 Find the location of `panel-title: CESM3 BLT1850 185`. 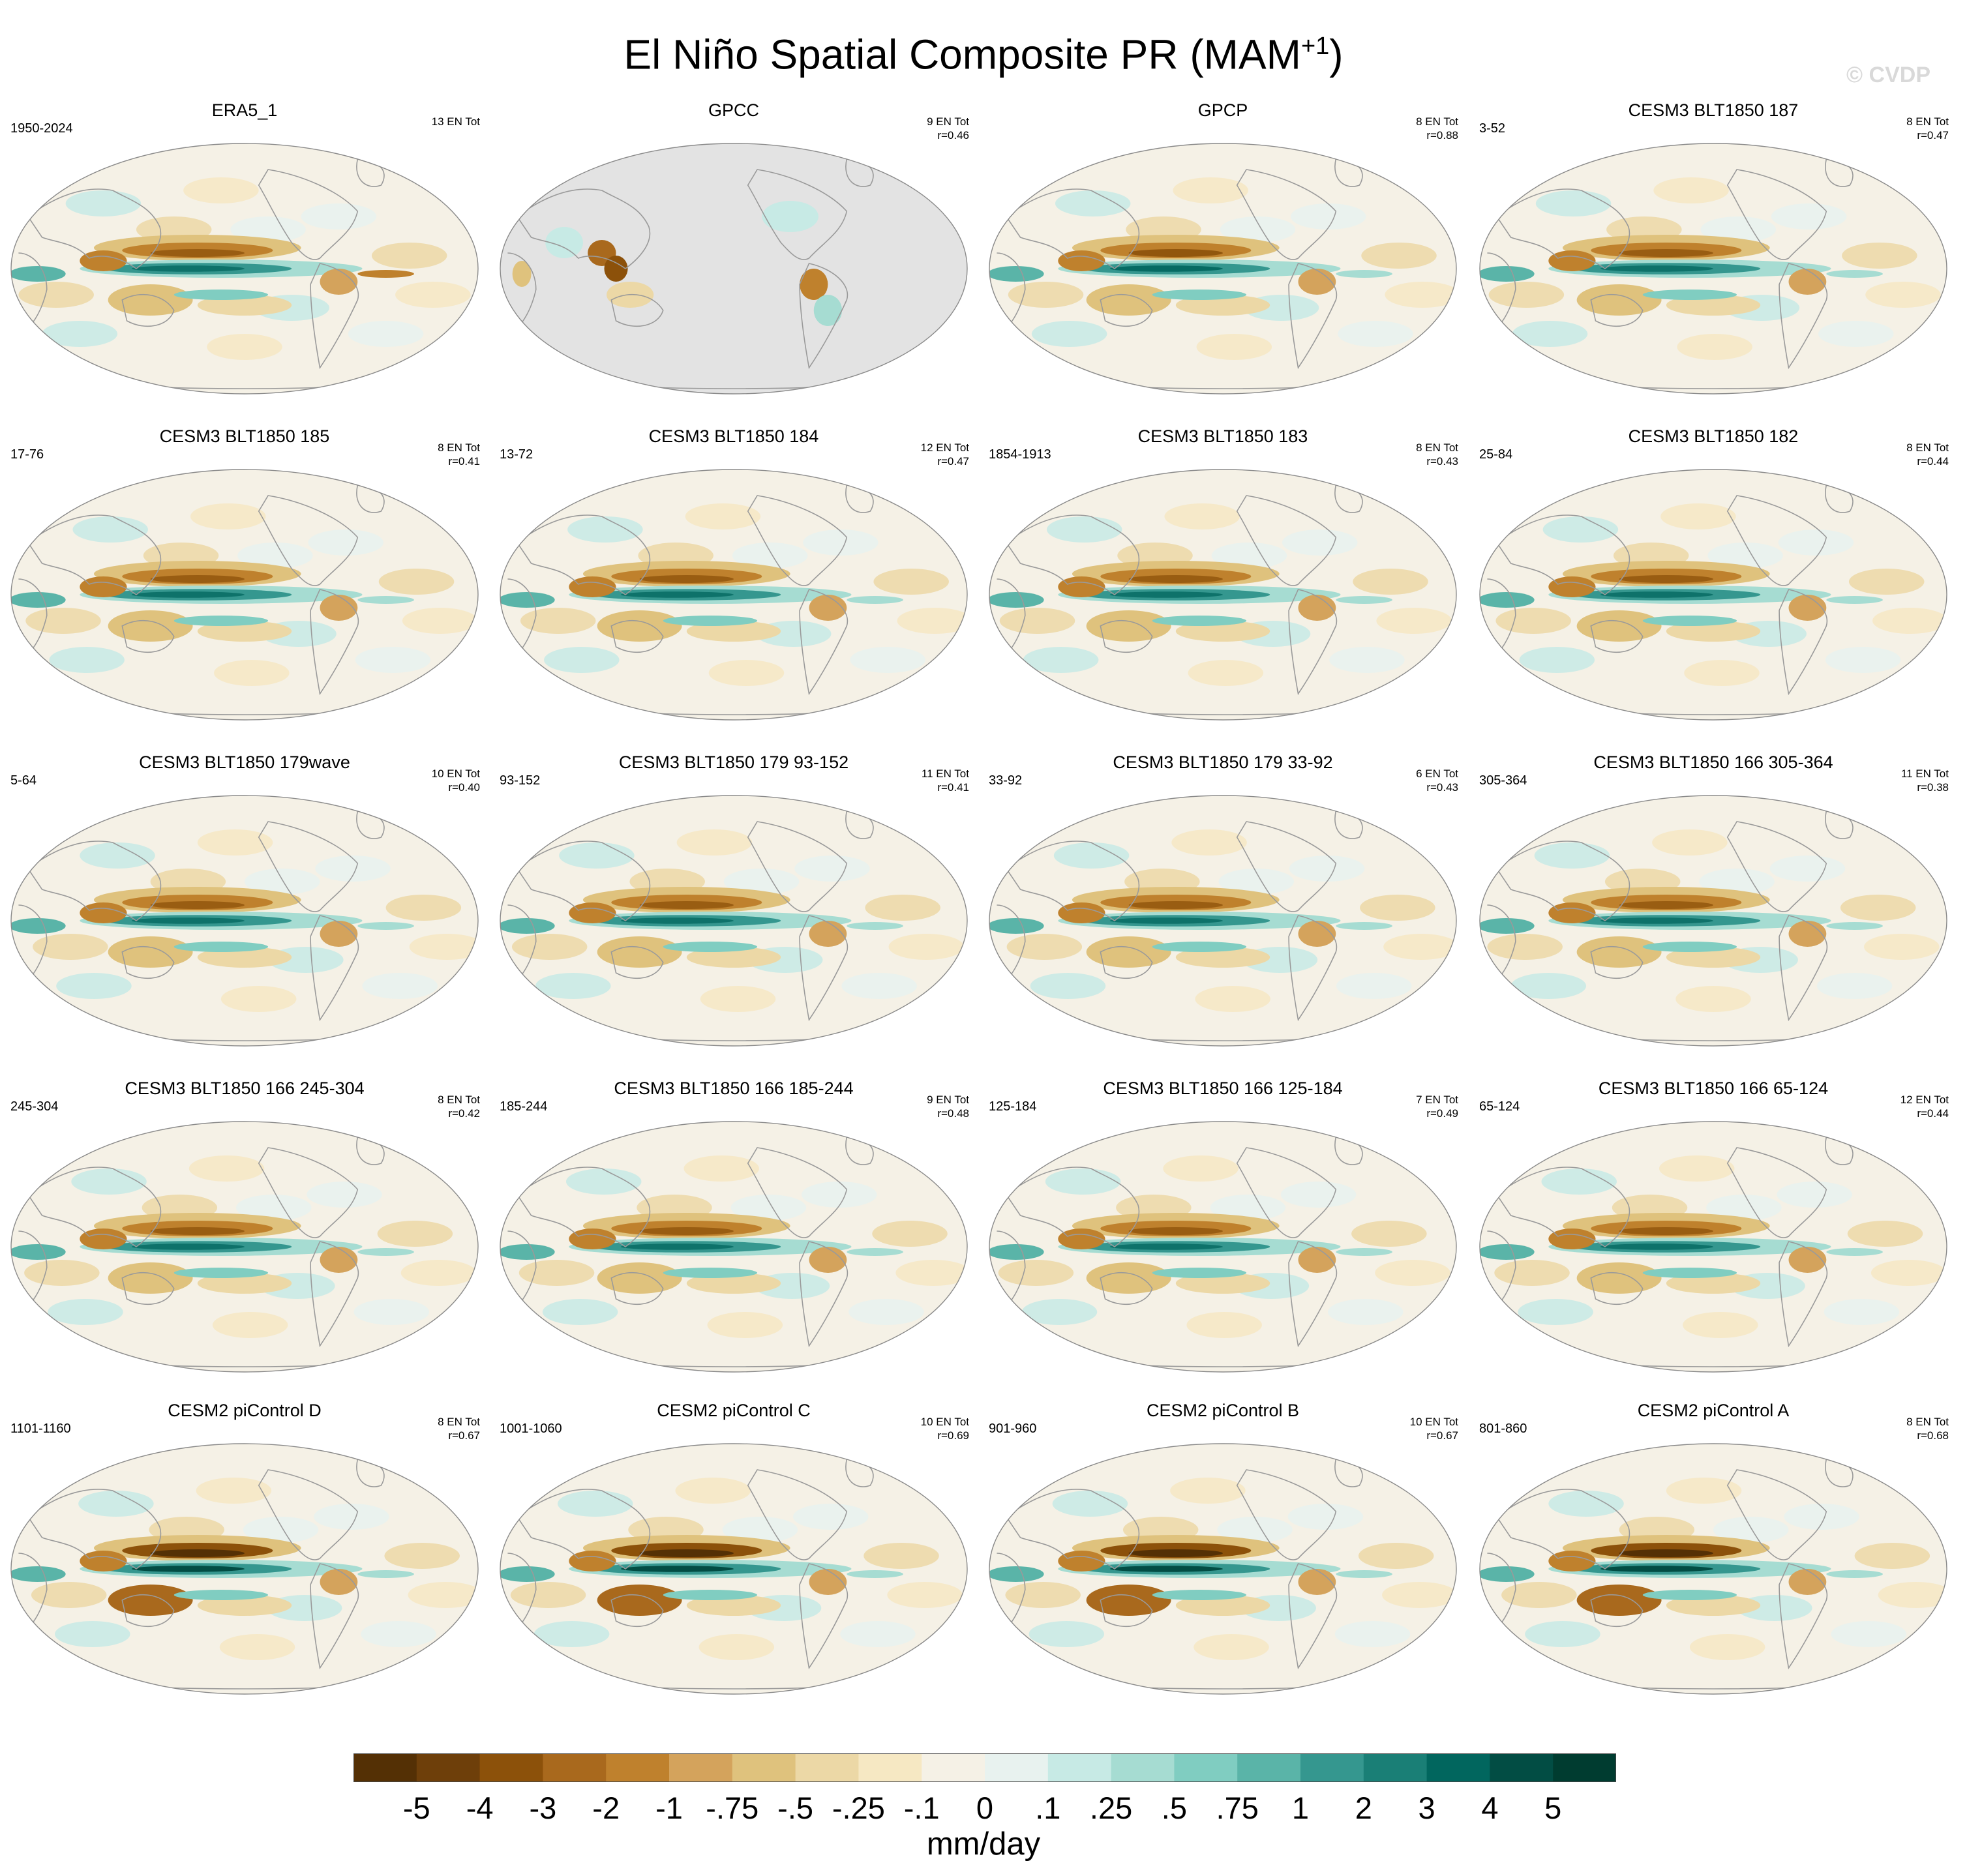

panel-title: CESM3 BLT1850 185 is located at coordinates (244, 436).